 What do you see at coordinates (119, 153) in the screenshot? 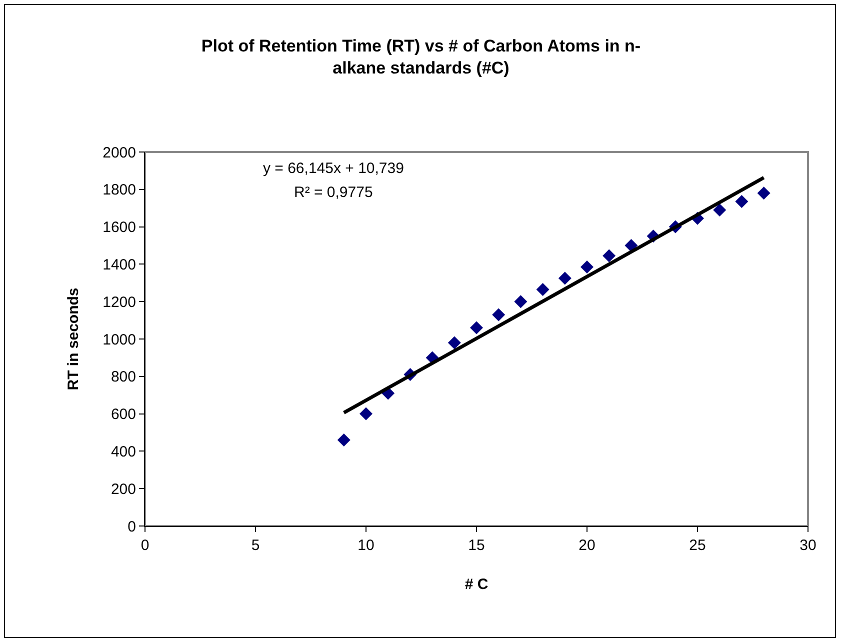
I see `y-tick-label: 2000` at bounding box center [119, 153].